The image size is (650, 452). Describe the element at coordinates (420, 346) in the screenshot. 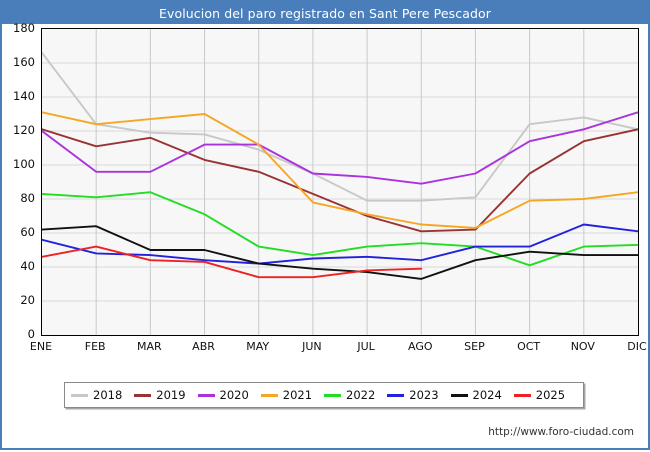

I see `x-tick-label: AGO` at that location.